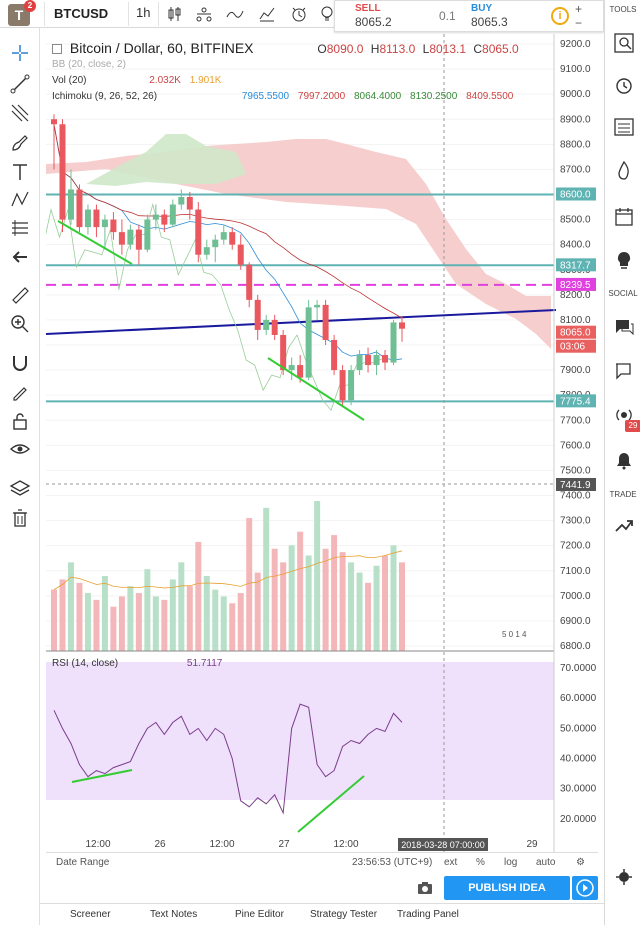 The image size is (640, 925). Describe the element at coordinates (22, 13) in the screenshot. I see `tradingview-logo: T 2` at that location.